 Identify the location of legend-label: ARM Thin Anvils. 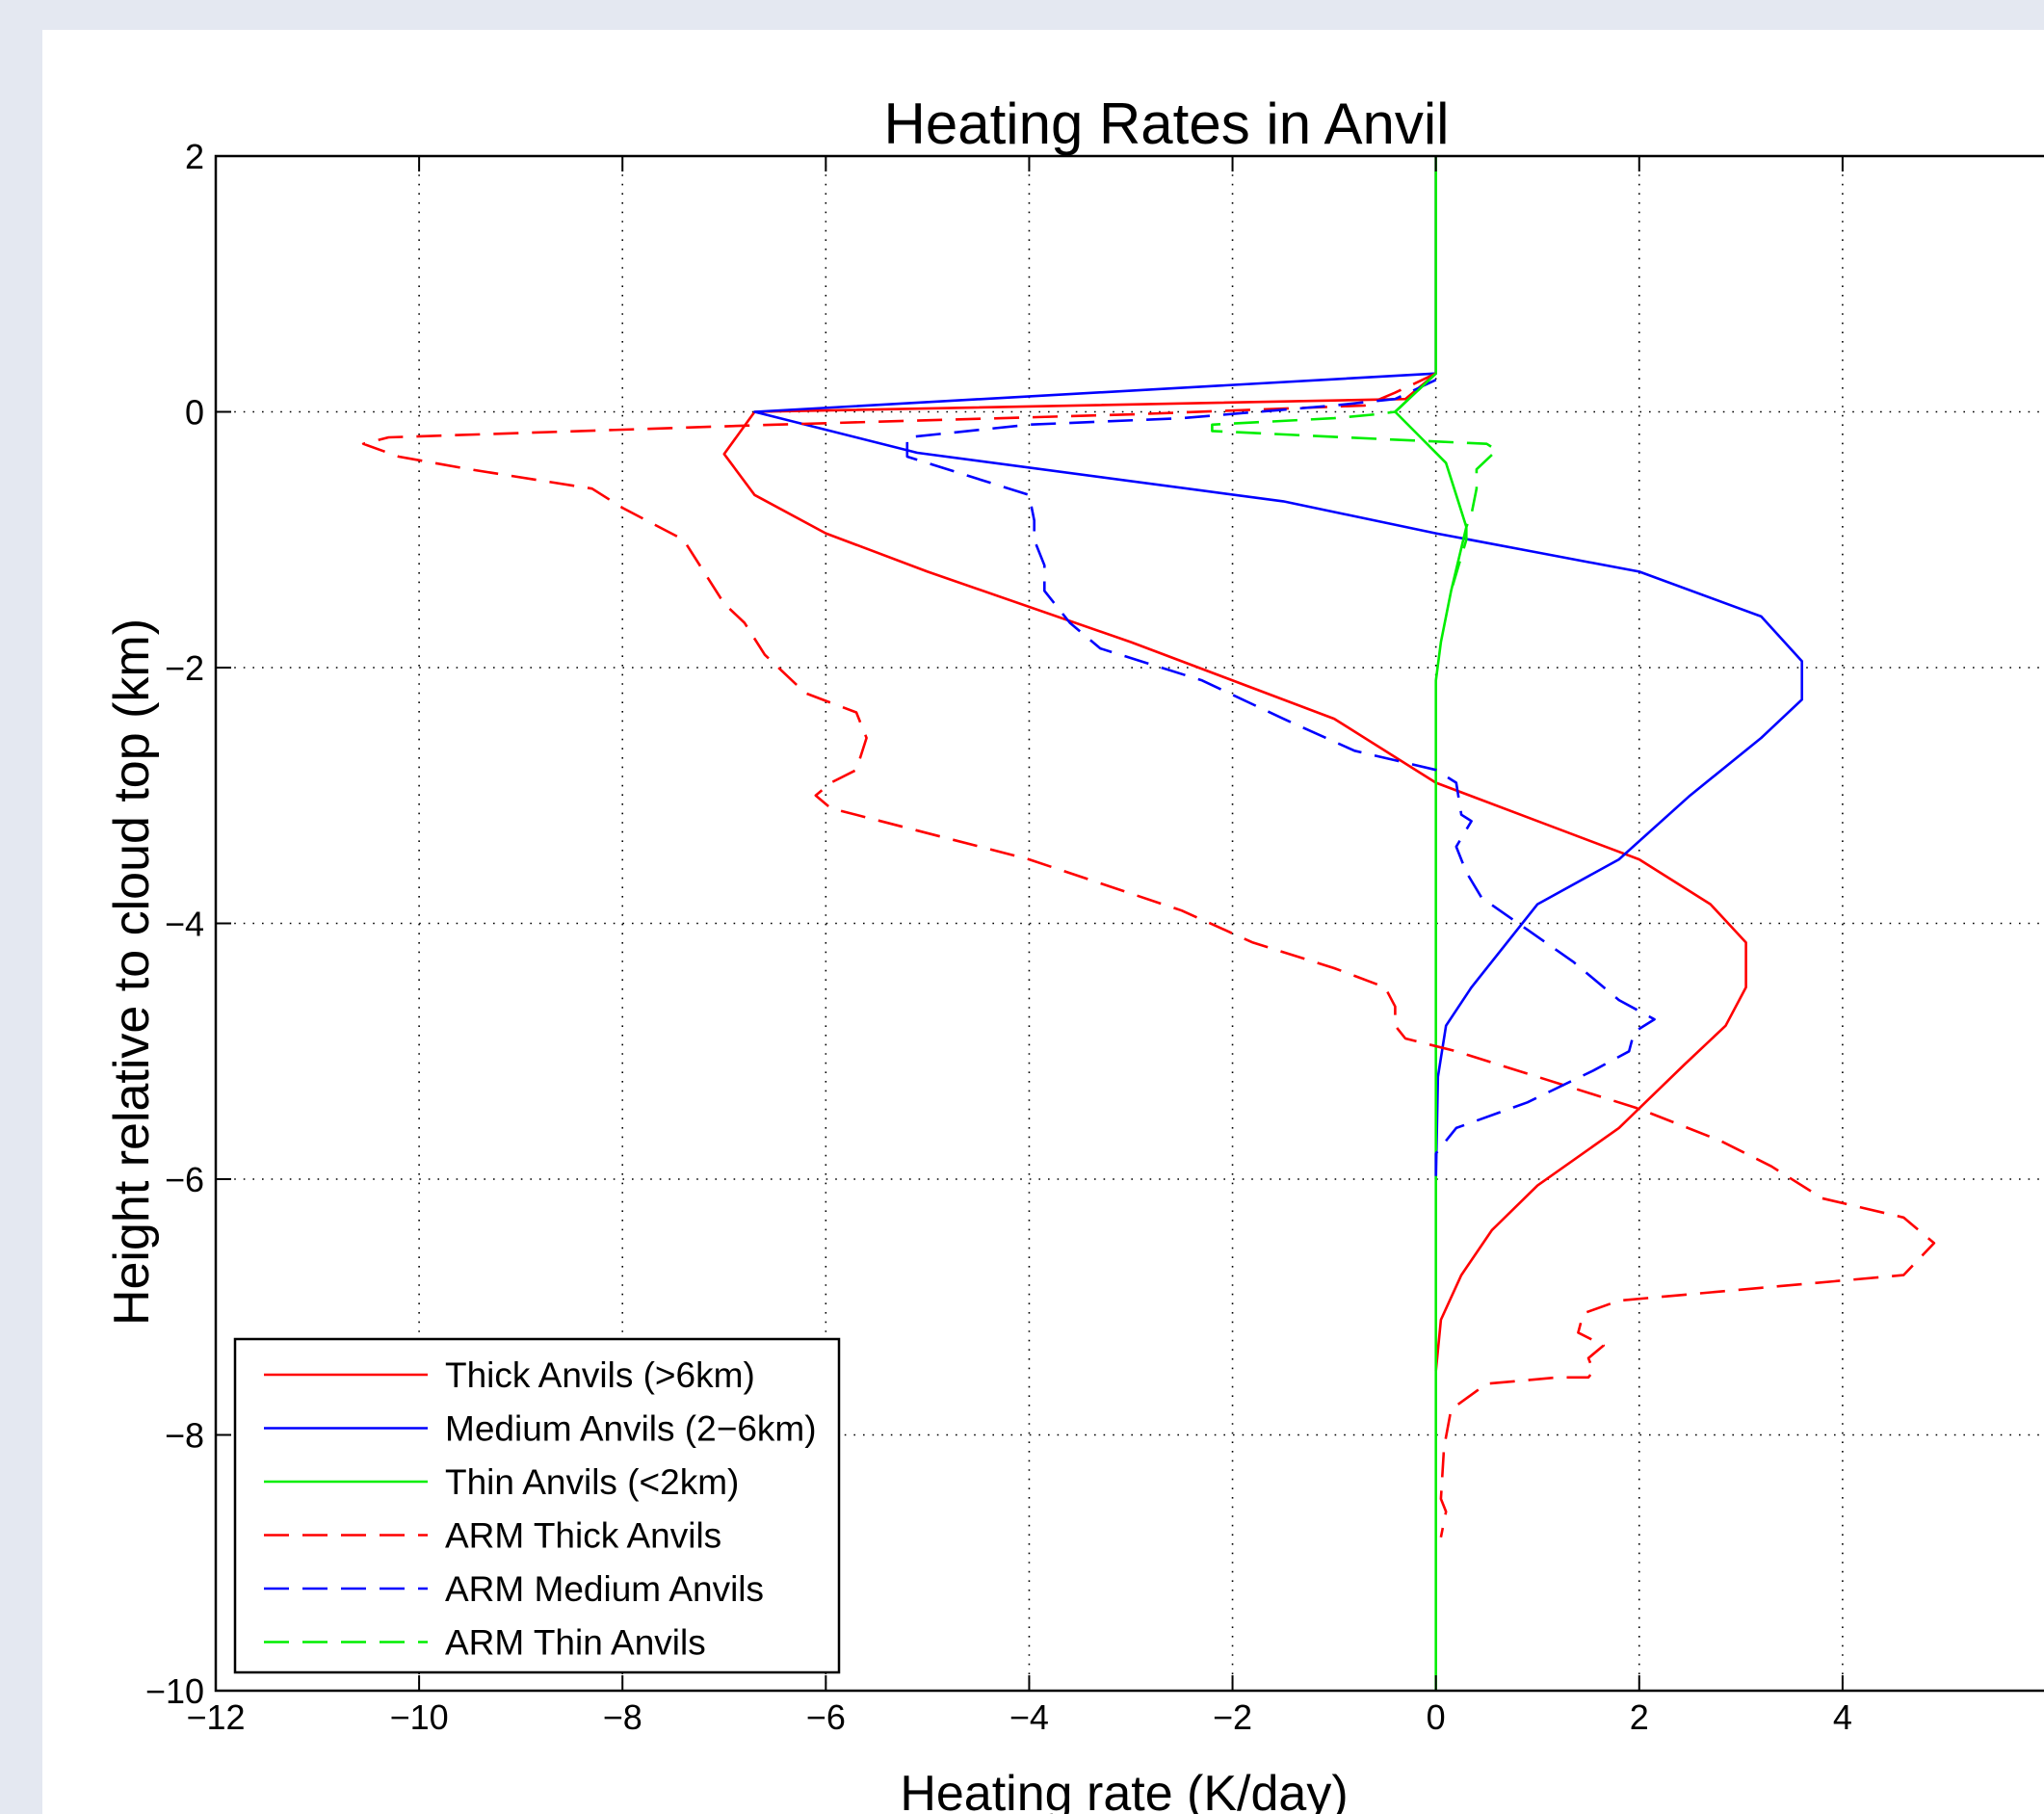
(575, 1643).